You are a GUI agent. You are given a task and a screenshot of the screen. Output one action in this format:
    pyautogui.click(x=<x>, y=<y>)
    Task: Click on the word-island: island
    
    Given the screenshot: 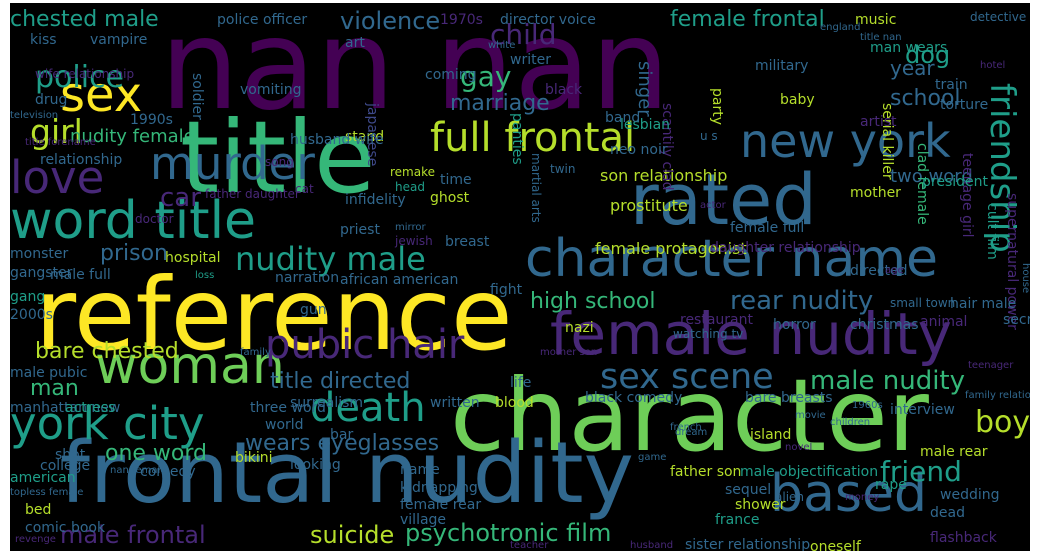 What is the action you would take?
    pyautogui.click(x=771, y=435)
    